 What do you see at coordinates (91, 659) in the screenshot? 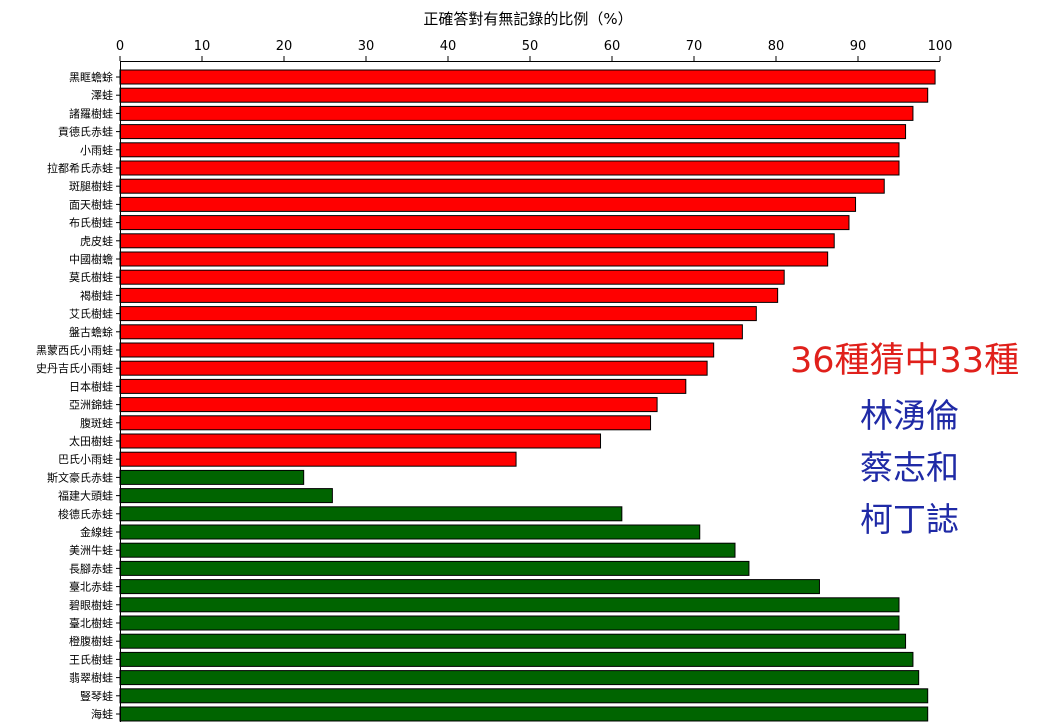
I see `category-label: 王氏樹蛙` at bounding box center [91, 659].